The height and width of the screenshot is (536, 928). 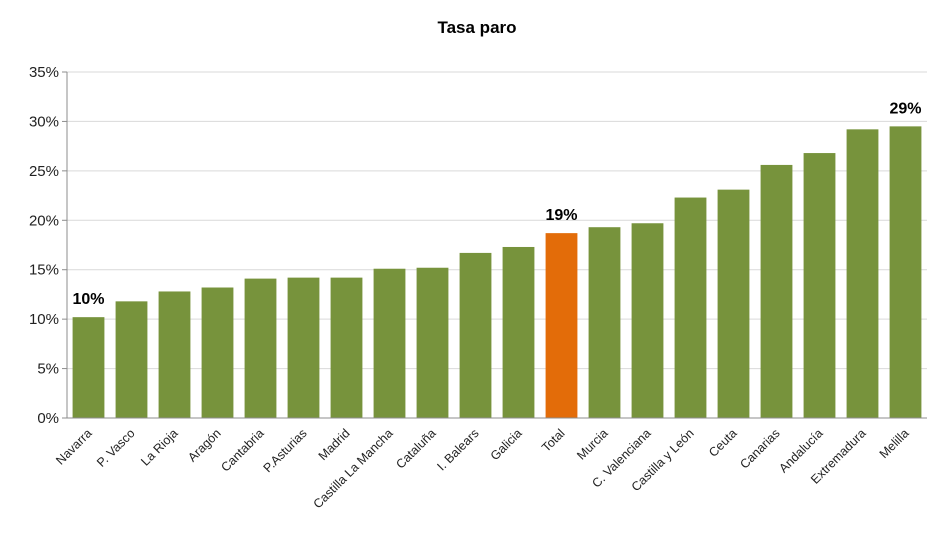 What do you see at coordinates (506, 444) in the screenshot?
I see `x-tick-label: Galicia` at bounding box center [506, 444].